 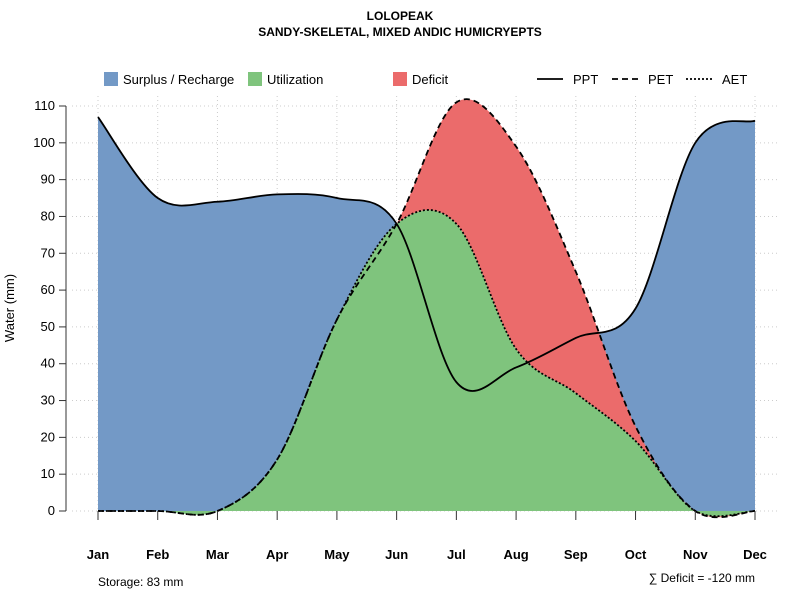 What do you see at coordinates (9, 308) in the screenshot?
I see `y-axis-label: Water (mm)` at bounding box center [9, 308].